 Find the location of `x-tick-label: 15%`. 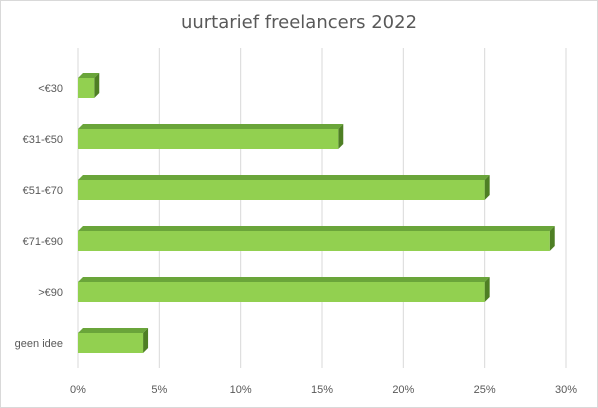

x-tick-label: 15% is located at coordinates (322, 390).